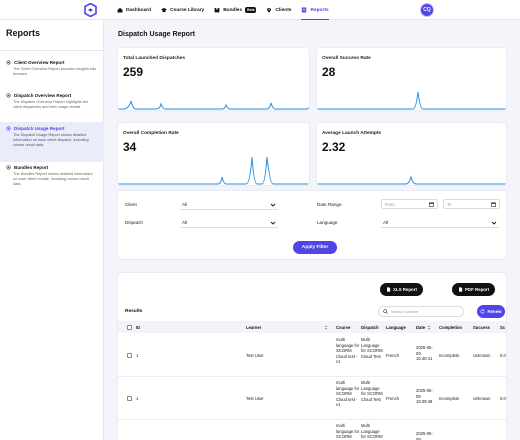 The width and height of the screenshot is (520, 440). I want to click on nav-course-library: Course Library, so click(182, 10).